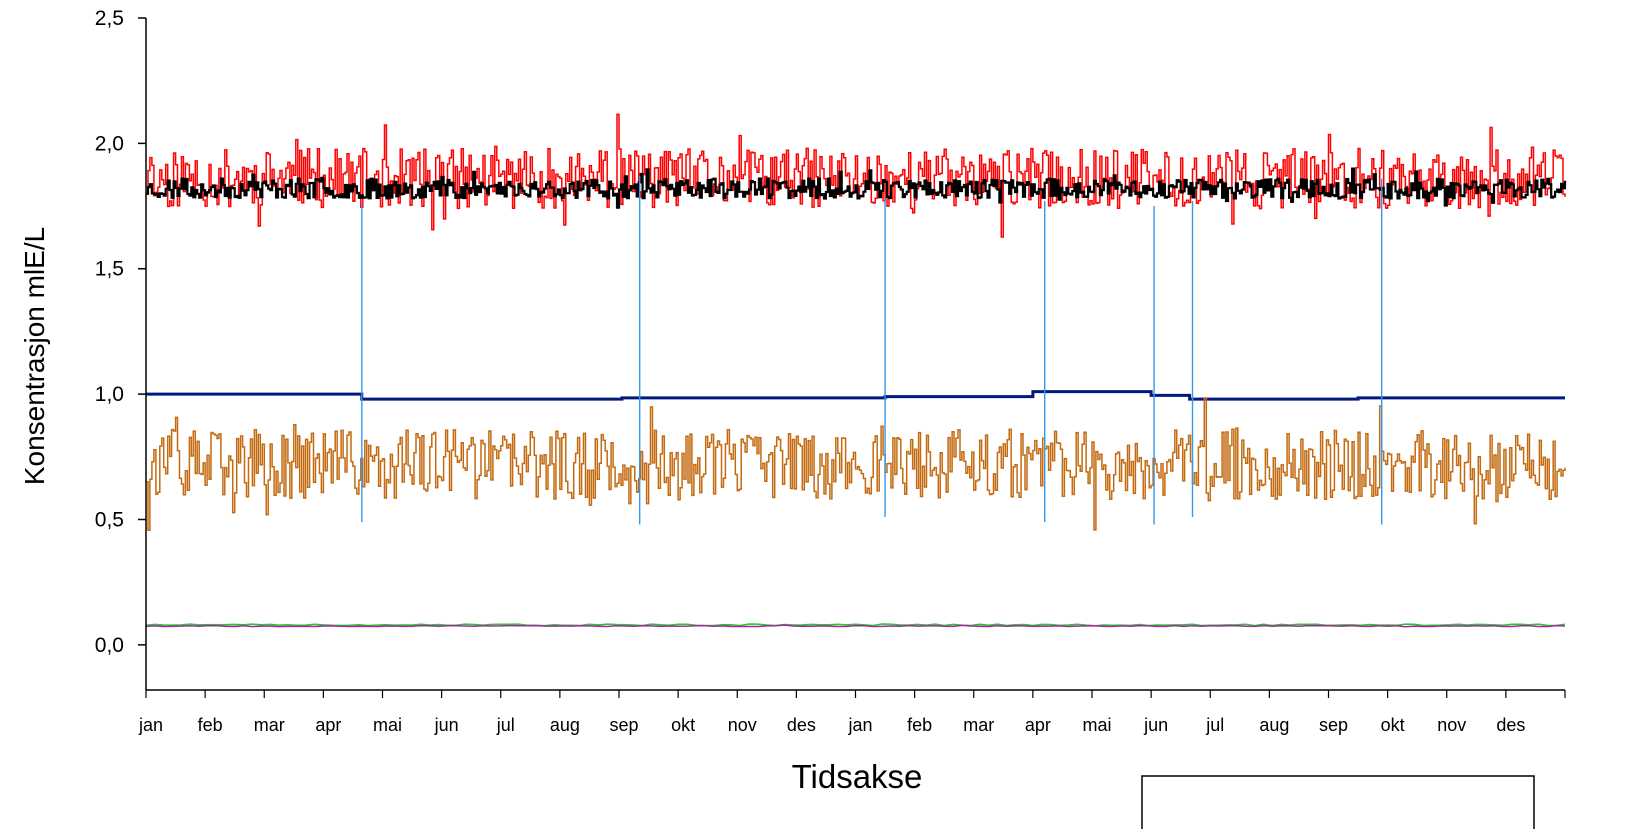 Image resolution: width=1646 pixels, height=829 pixels. What do you see at coordinates (109, 645) in the screenshot?
I see `y-tick-label: 0,0` at bounding box center [109, 645].